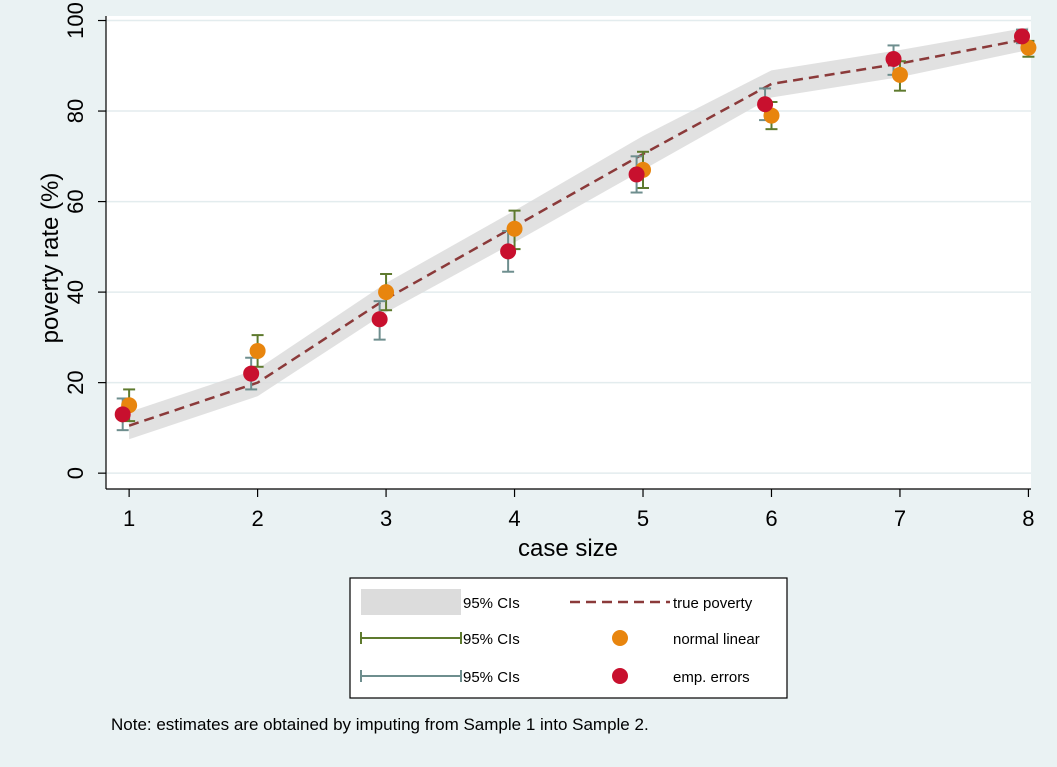  I want to click on x-tick-label: 3, so click(386, 518).